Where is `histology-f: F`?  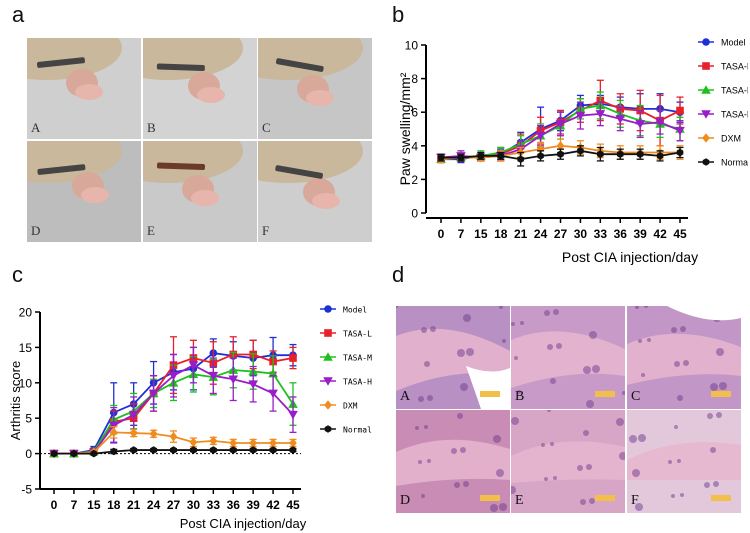 histology-f: F is located at coordinates (684, 461).